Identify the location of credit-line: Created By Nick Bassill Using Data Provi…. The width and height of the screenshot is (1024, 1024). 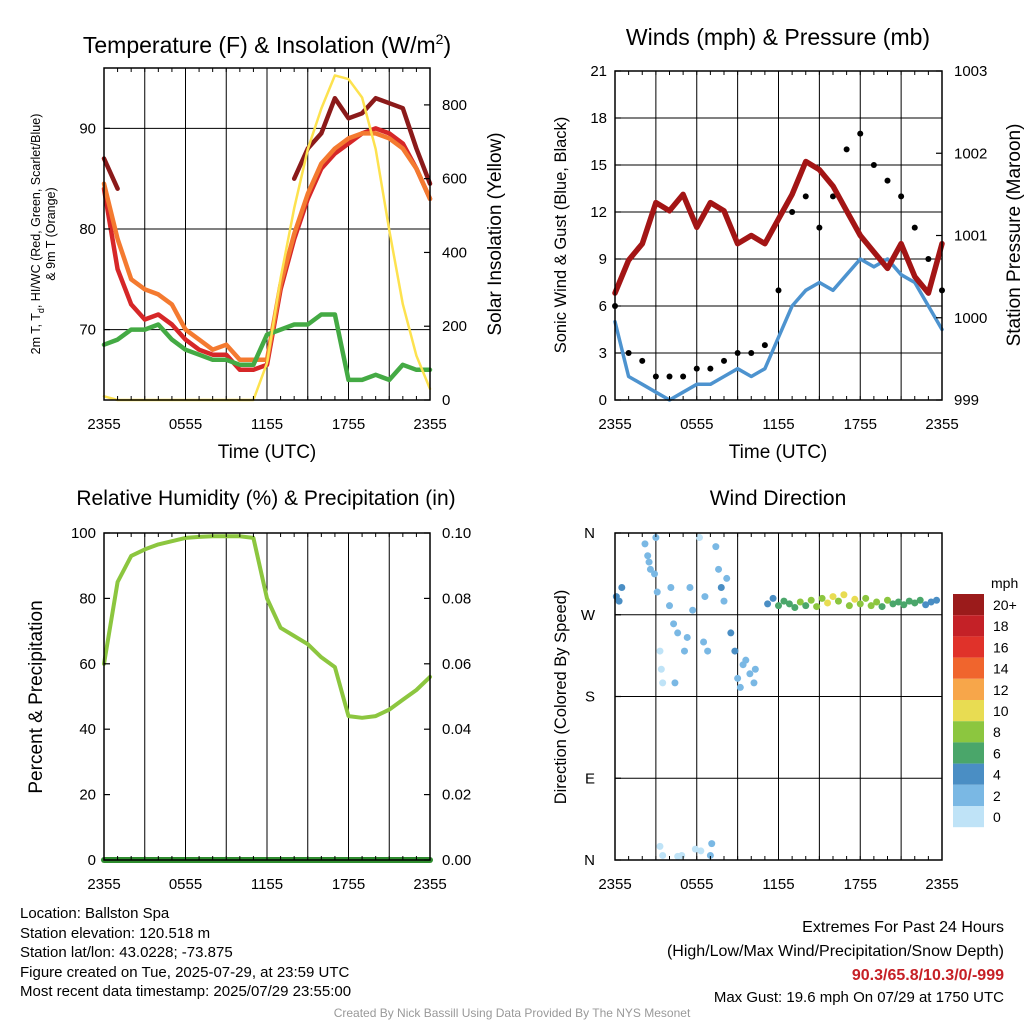
(512, 1013).